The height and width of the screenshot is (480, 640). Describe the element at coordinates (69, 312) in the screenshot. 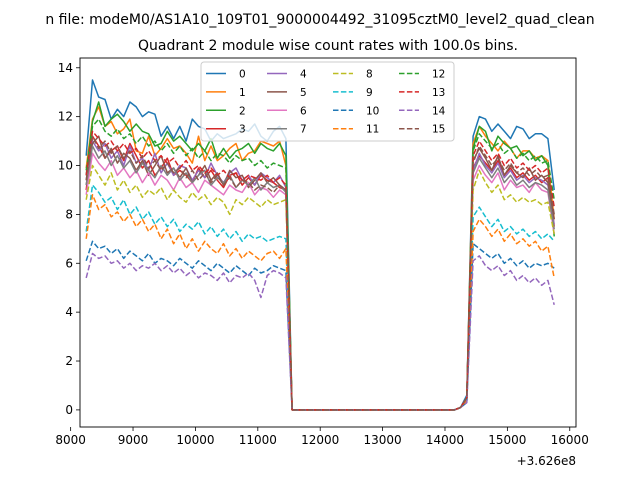

I see `y-tick-label: 4` at that location.